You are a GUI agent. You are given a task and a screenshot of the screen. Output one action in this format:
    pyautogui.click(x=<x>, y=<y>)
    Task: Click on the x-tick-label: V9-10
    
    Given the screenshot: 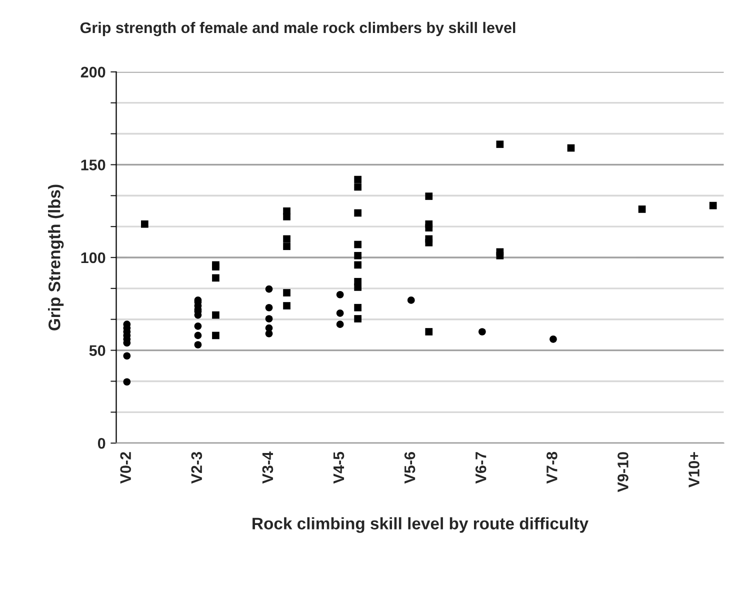 What is the action you would take?
    pyautogui.click(x=623, y=472)
    